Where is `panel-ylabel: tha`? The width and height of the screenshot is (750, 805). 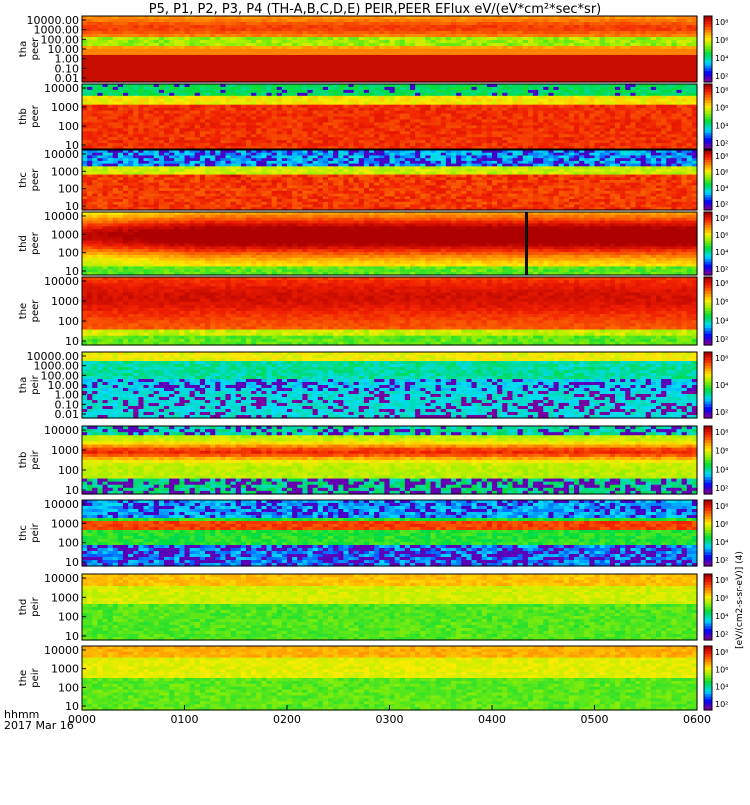 panel-ylabel: tha is located at coordinates (23, 49).